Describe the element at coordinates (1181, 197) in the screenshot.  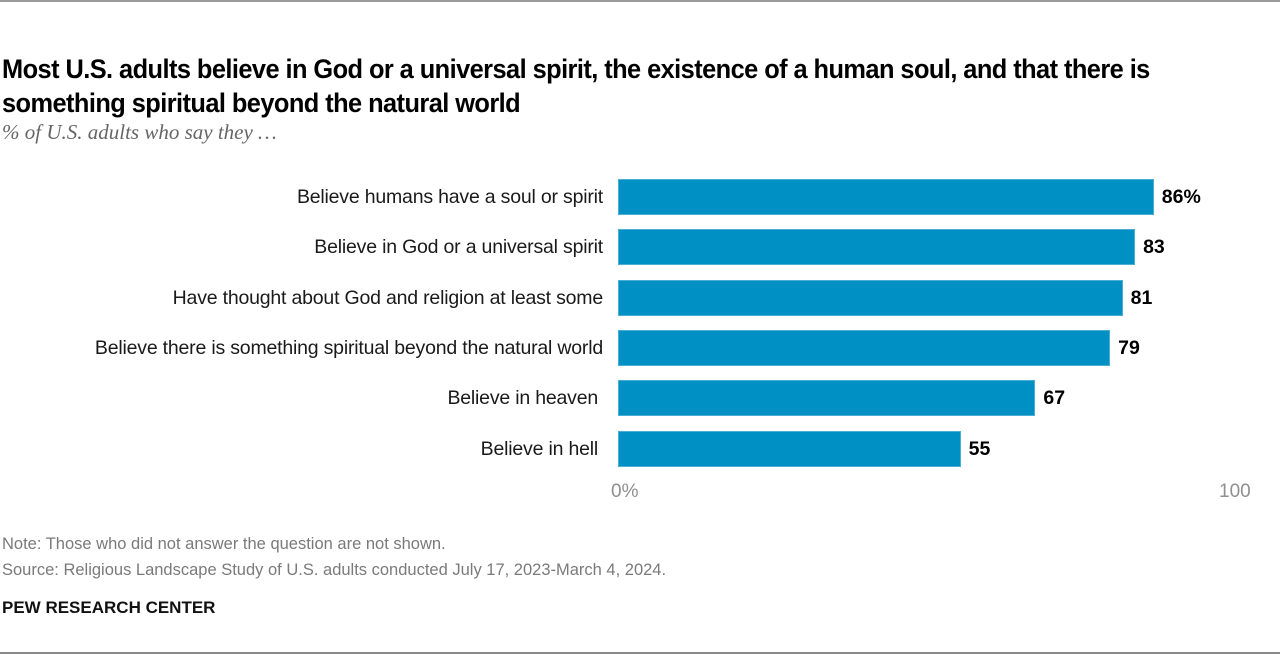
I see `value-label: 86%` at that location.